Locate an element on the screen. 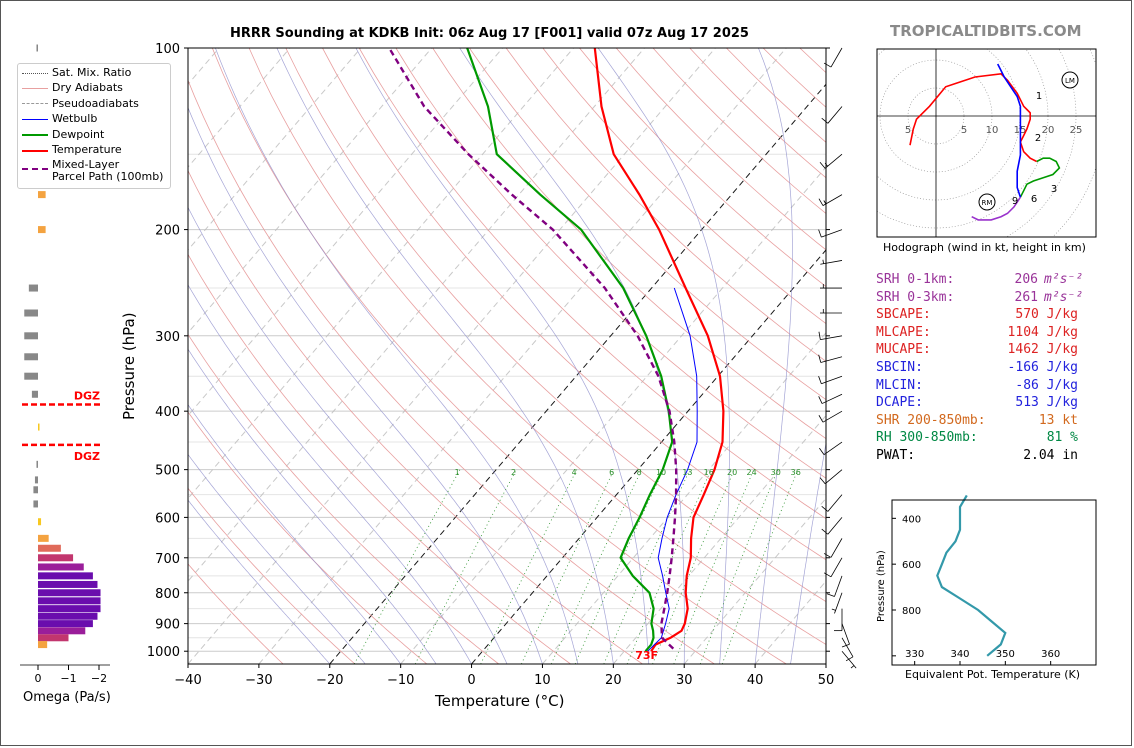  index-value: 513 J/kg is located at coordinates (1046, 403).